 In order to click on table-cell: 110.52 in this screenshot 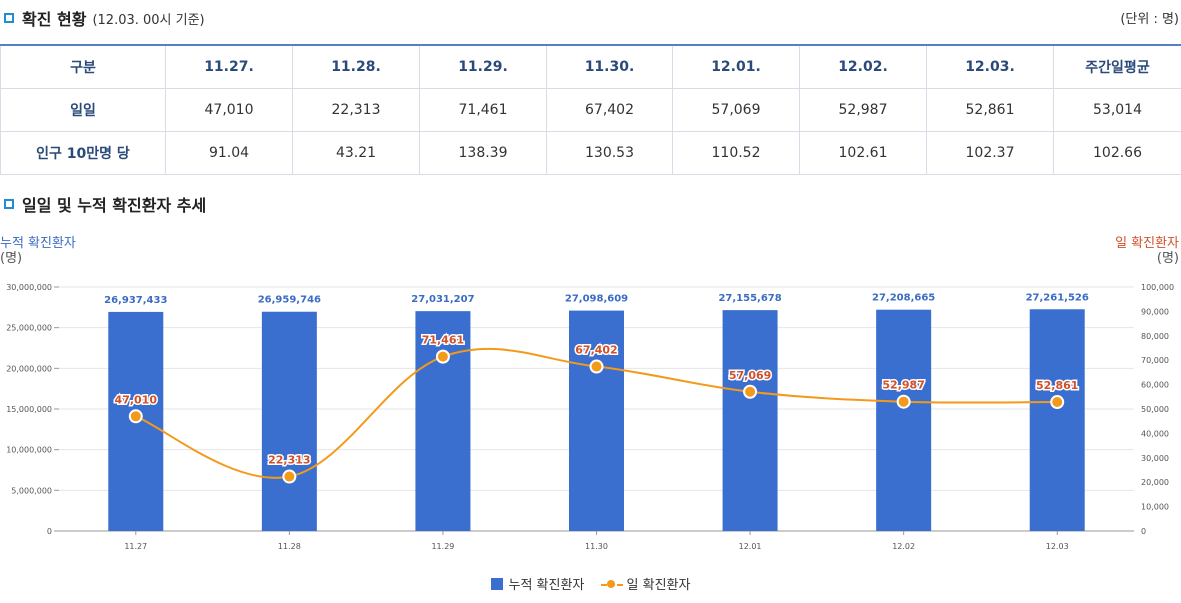, I will do `click(736, 153)`.